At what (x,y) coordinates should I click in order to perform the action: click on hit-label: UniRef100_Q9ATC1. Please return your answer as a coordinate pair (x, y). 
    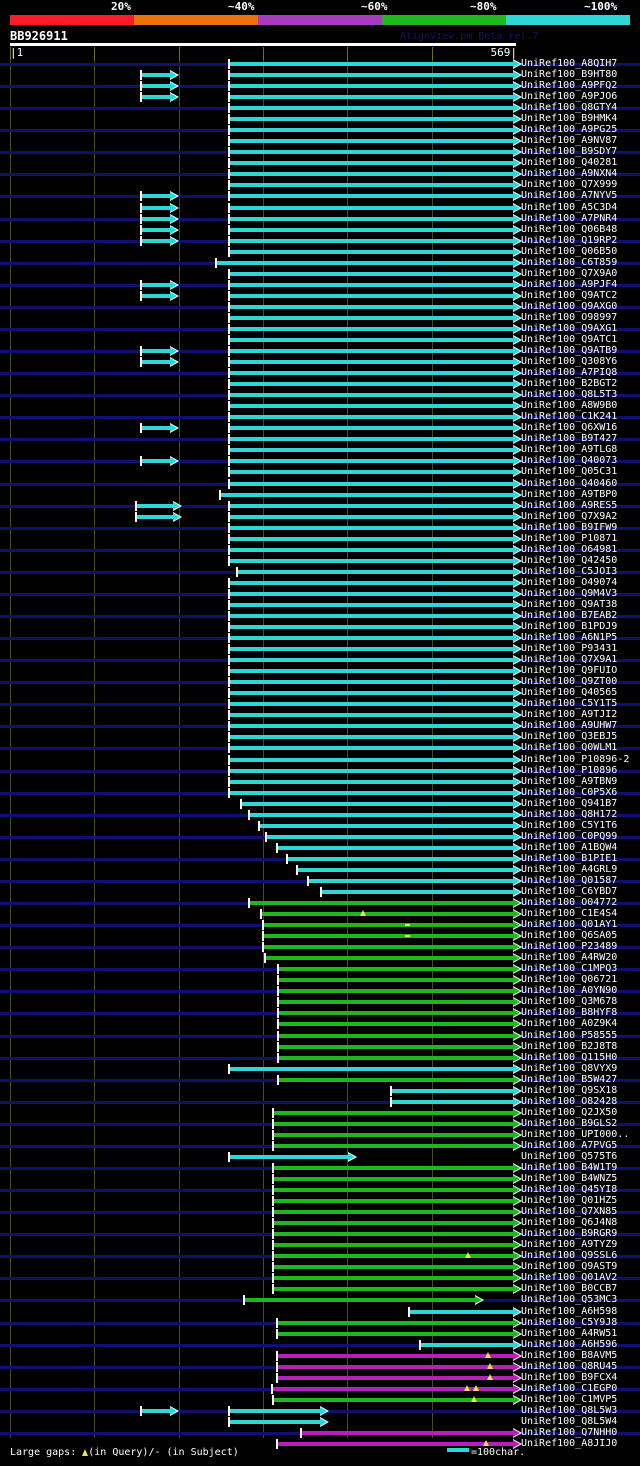
    Looking at the image, I should click on (569, 339).